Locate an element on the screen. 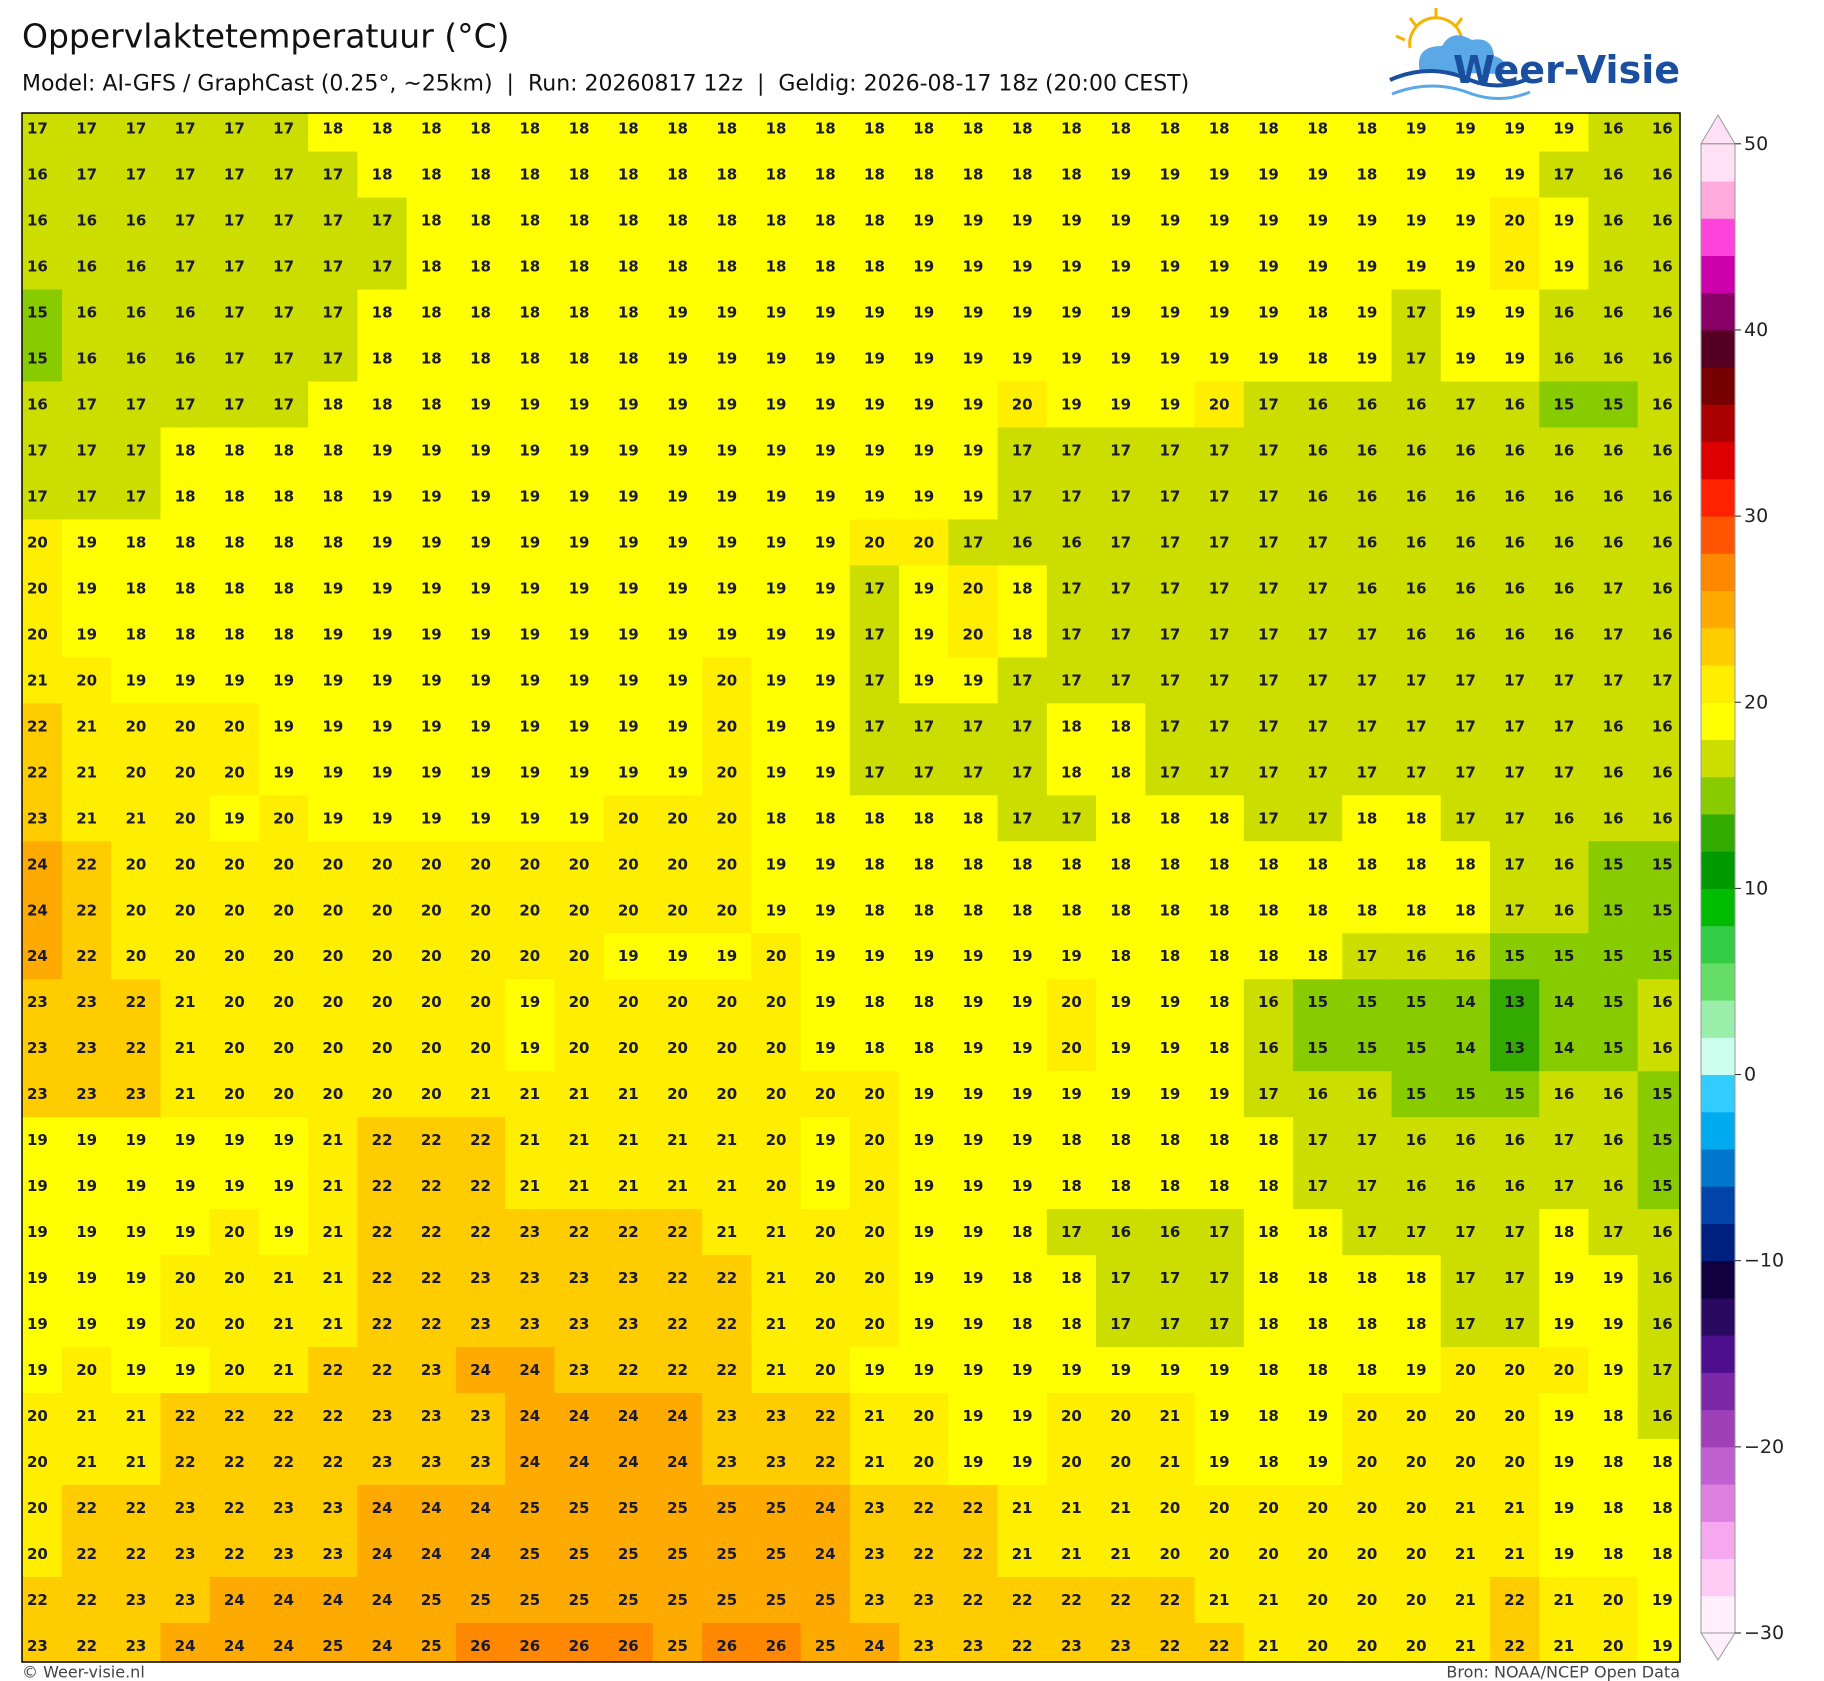 Image resolution: width=1824 pixels, height=1681 pixels. map-title: Oppervlaktetemperatuur (°C) is located at coordinates (266, 36).